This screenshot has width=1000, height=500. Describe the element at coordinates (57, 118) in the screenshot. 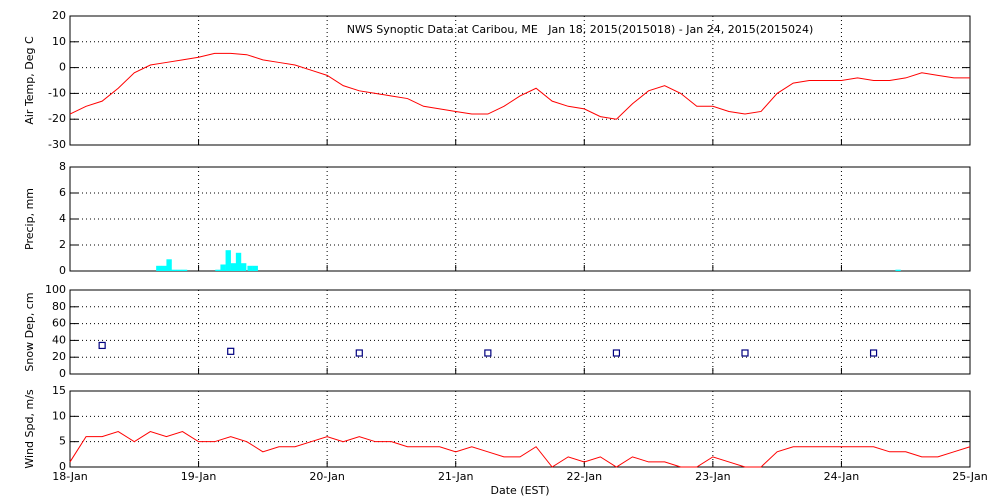

I see `y-tick-label: -20` at that location.